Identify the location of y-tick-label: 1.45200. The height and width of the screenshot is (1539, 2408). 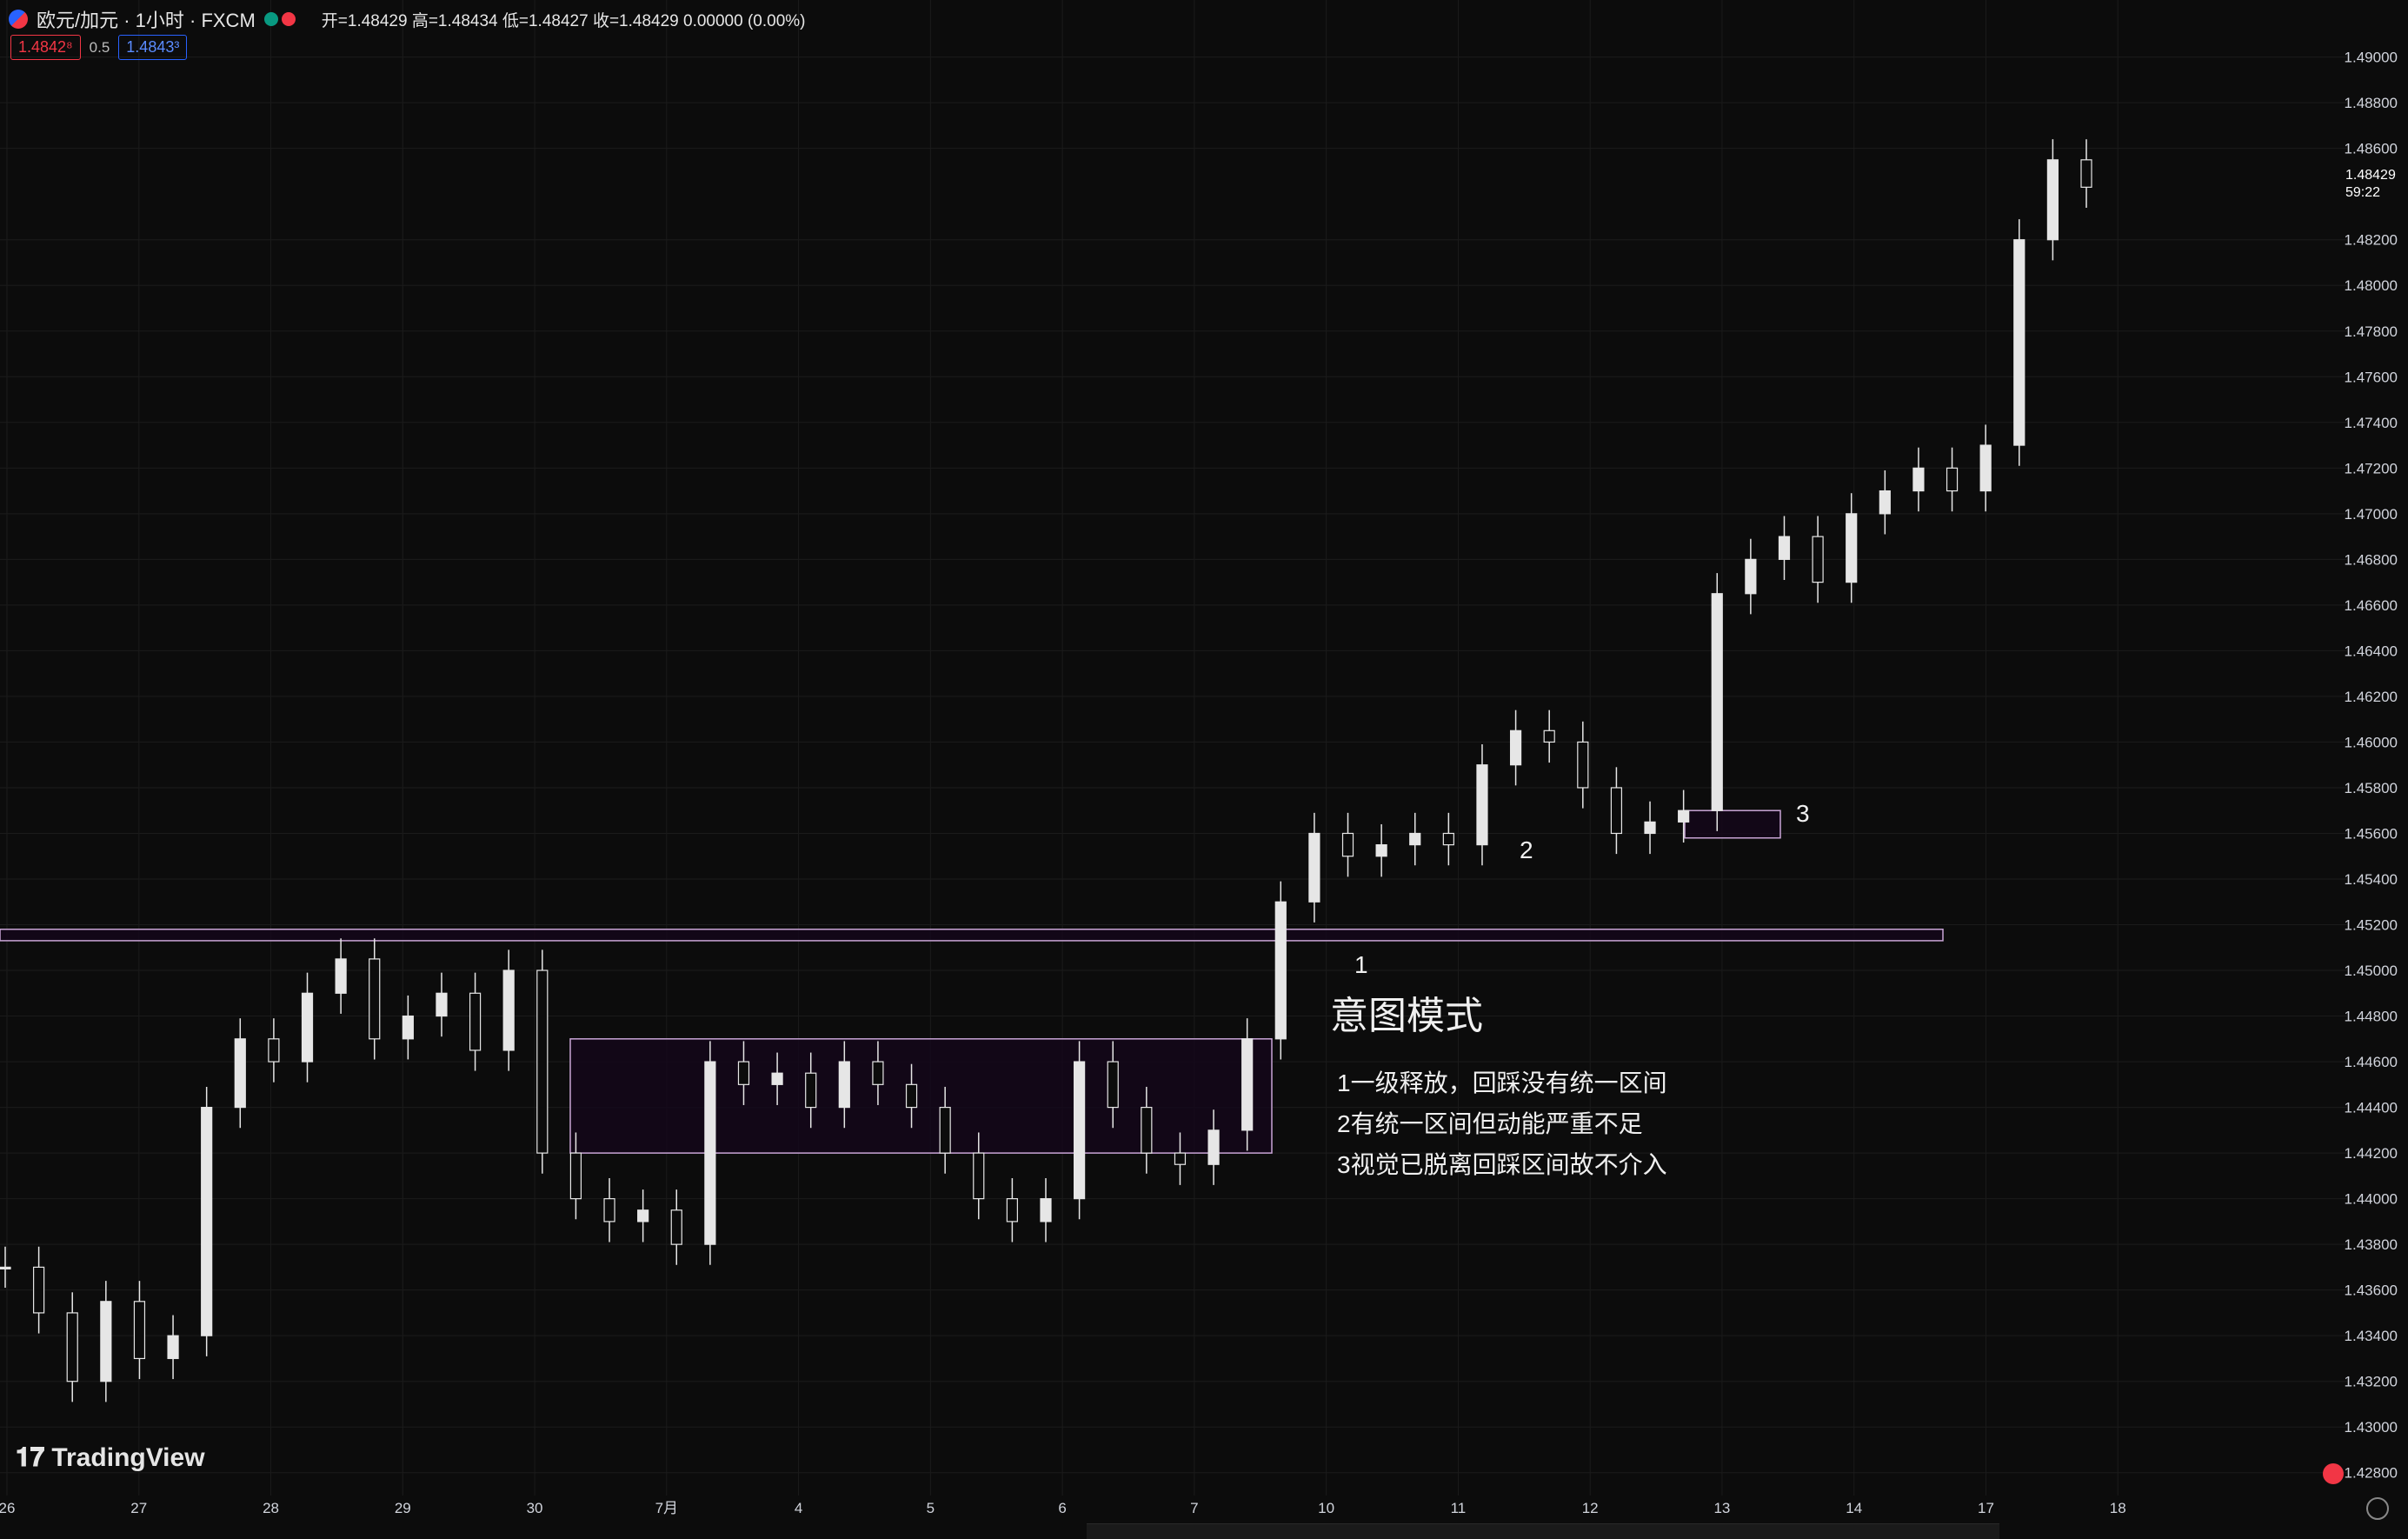
(2371, 925).